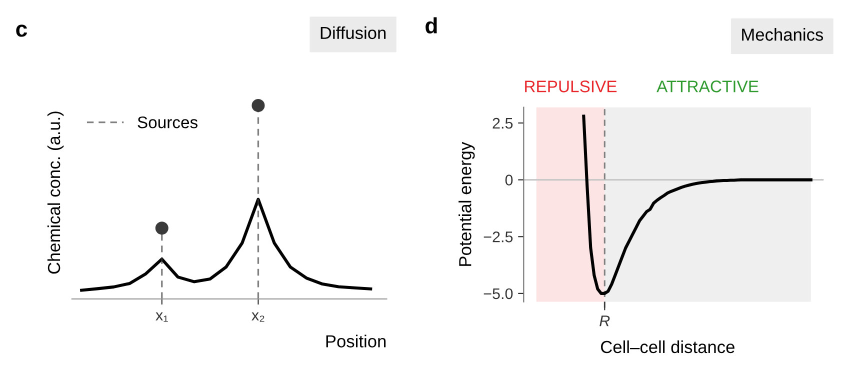 Image resolution: width=867 pixels, height=365 pixels. I want to click on y-tick-label: 2.5, so click(502, 123).